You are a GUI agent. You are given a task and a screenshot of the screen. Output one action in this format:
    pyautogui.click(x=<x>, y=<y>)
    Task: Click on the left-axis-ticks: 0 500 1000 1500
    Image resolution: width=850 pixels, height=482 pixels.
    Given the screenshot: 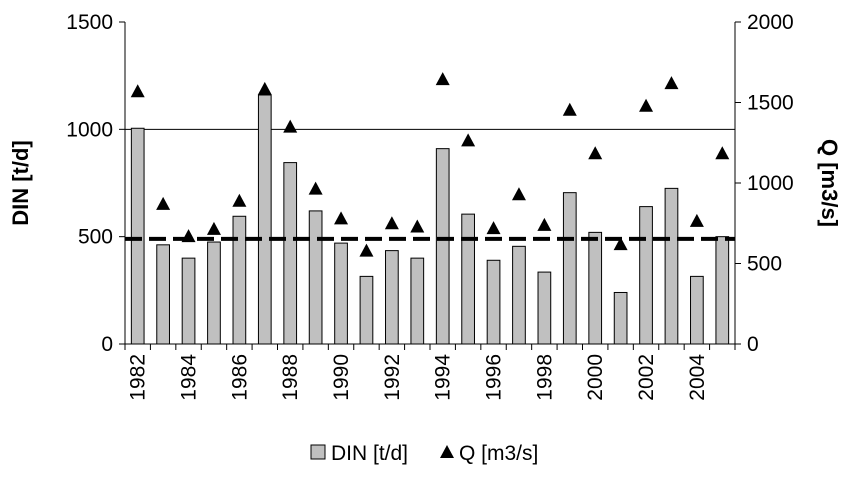 What is the action you would take?
    pyautogui.click(x=95, y=183)
    